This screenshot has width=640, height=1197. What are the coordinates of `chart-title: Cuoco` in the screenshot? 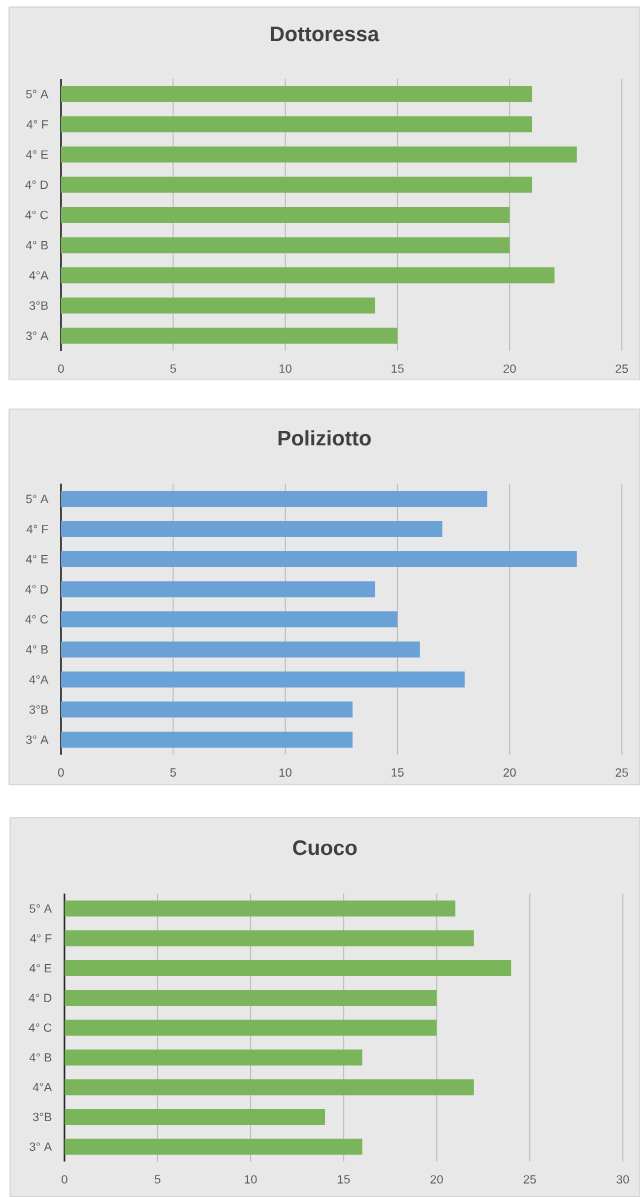 It's located at (325, 848).